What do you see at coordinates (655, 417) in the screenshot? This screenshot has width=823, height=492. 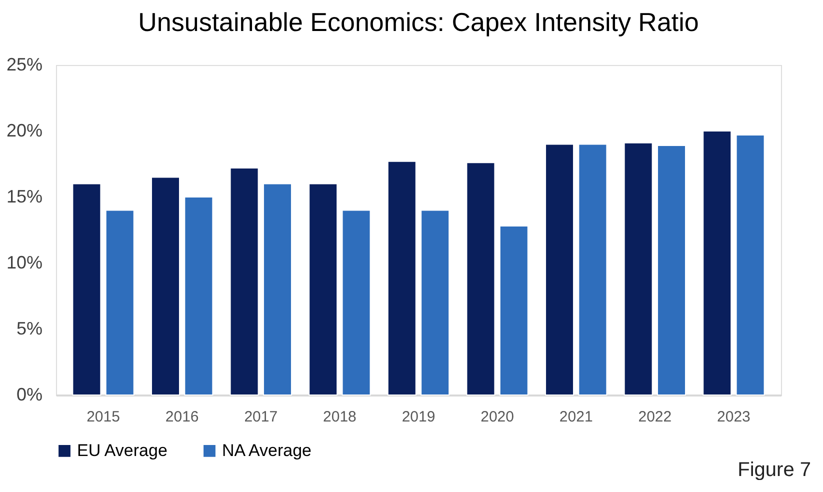 I see `x-tick-label: 2022` at bounding box center [655, 417].